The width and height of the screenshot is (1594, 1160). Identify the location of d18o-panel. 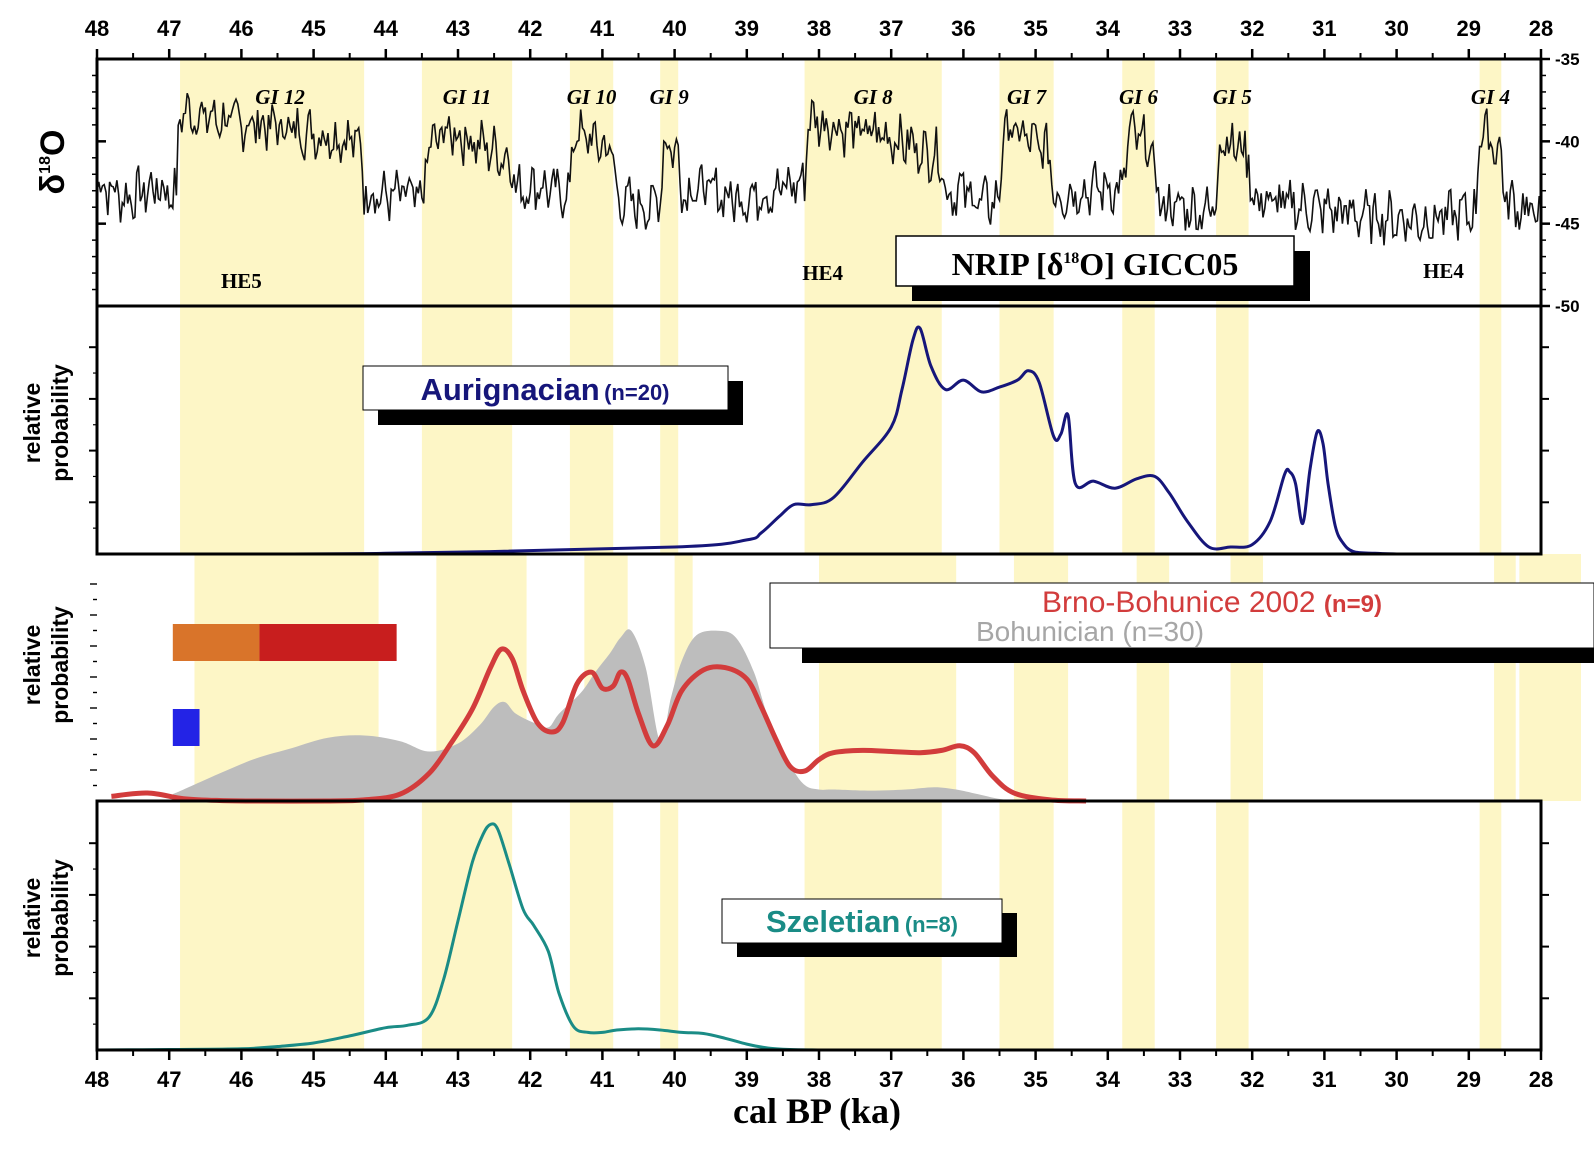
(819, 169).